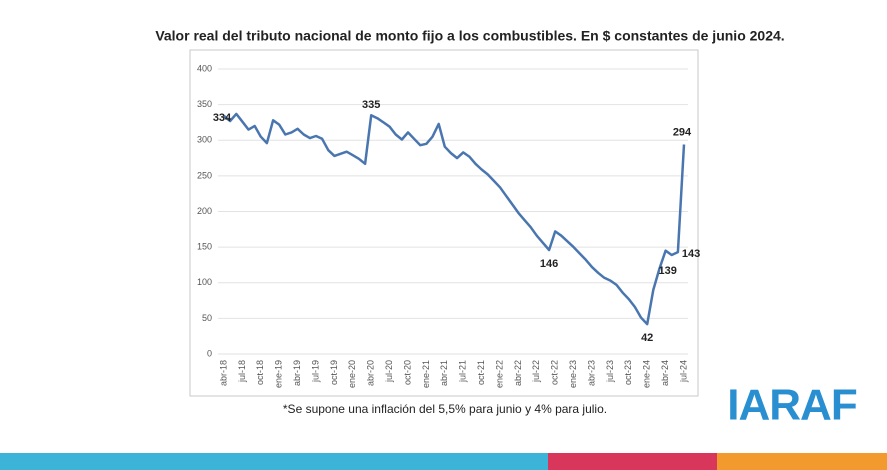 This screenshot has height=470, width=887. Describe the element at coordinates (204, 175) in the screenshot. I see `y-tick-label: 250` at that location.